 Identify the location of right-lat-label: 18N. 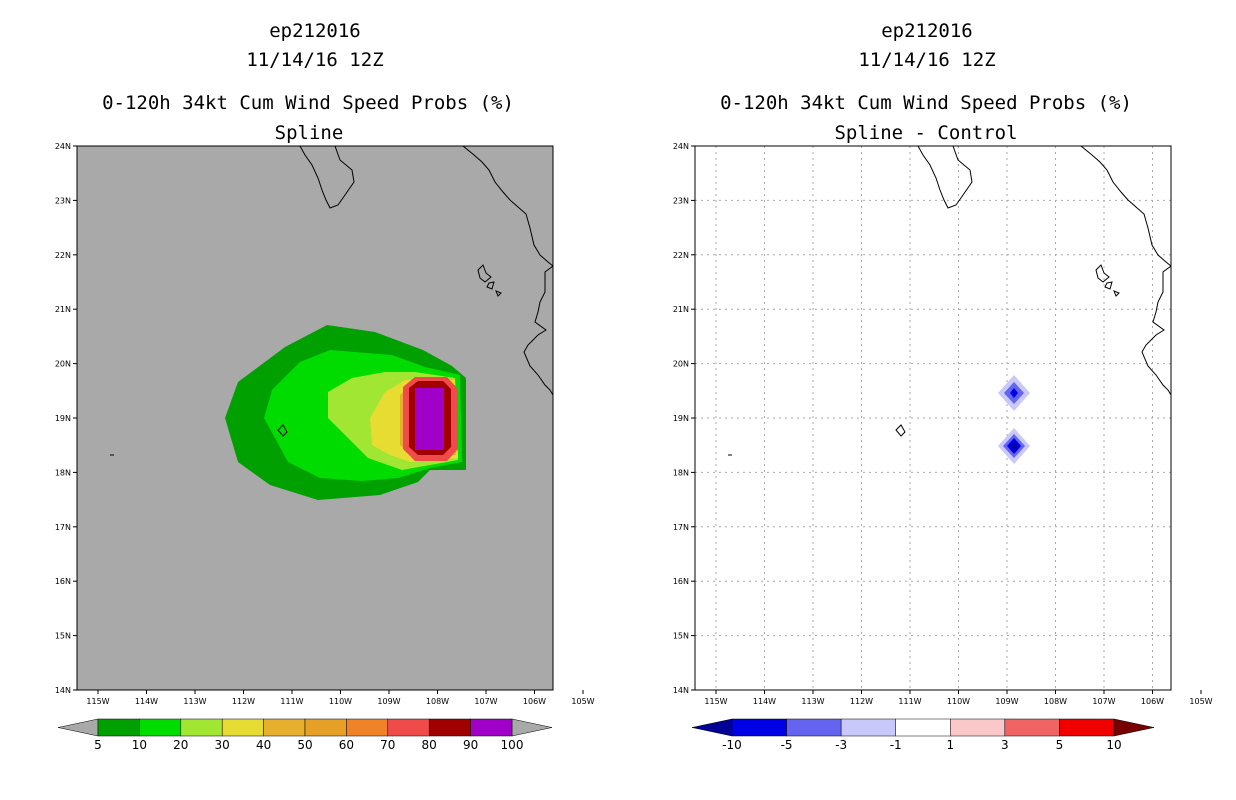
(681, 472).